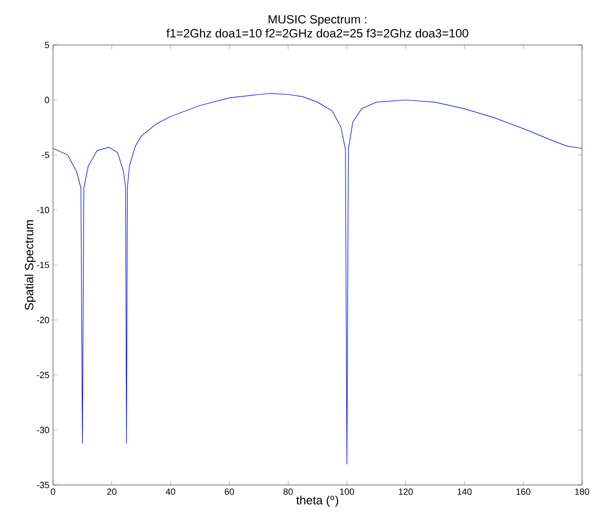 The height and width of the screenshot is (515, 594). What do you see at coordinates (523, 491) in the screenshot?
I see `x-tick-label: 160` at bounding box center [523, 491].